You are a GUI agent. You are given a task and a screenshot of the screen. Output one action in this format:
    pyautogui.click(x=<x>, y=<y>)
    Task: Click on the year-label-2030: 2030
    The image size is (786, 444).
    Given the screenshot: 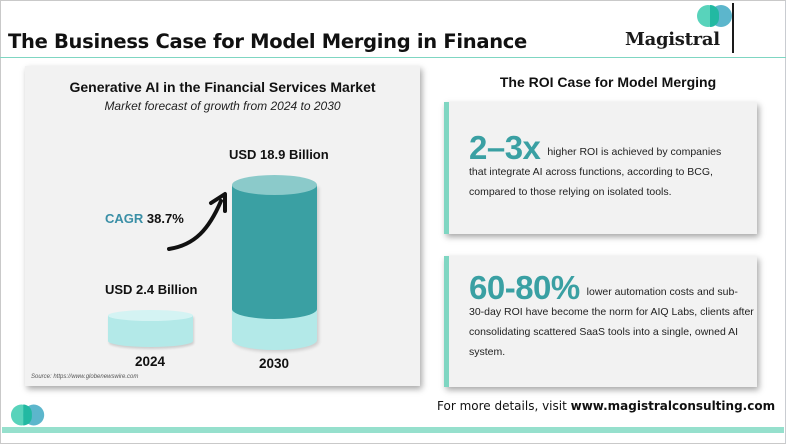 What is the action you would take?
    pyautogui.click(x=274, y=363)
    